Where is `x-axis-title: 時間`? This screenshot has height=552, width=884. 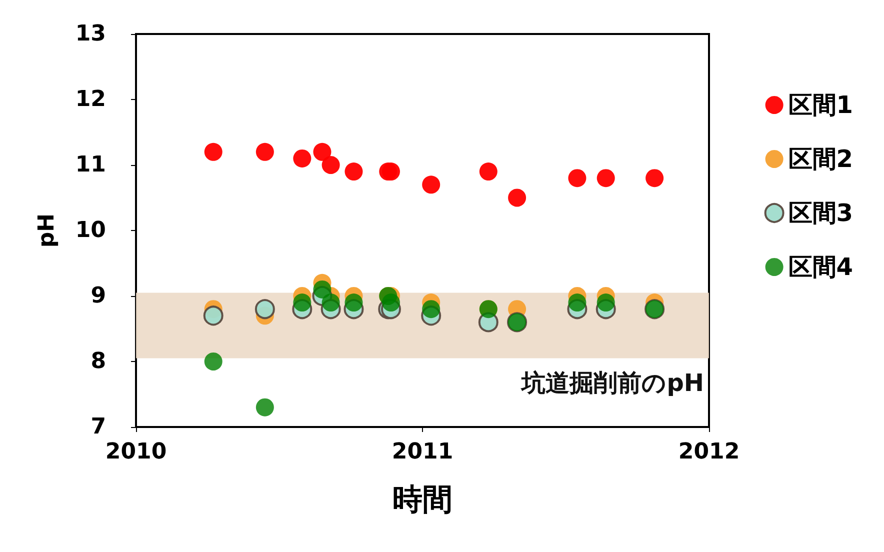
x-axis-title: 時間 is located at coordinates (422, 500).